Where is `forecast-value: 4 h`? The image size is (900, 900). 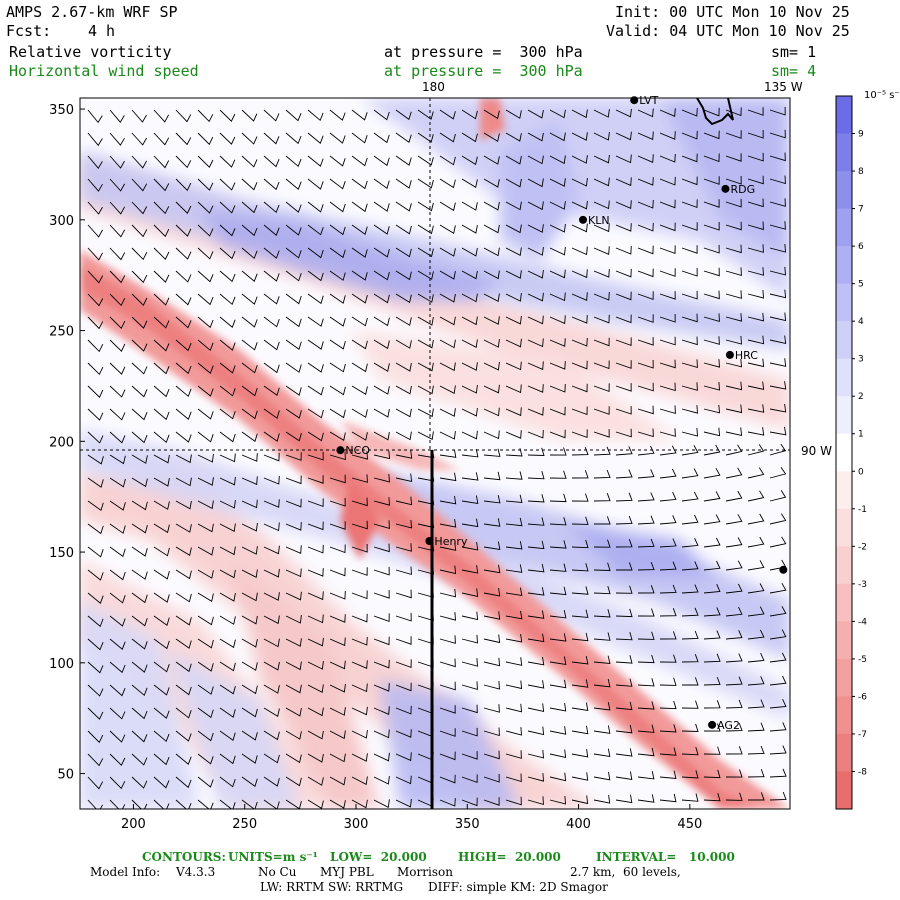
forecast-value: 4 h is located at coordinates (102, 31).